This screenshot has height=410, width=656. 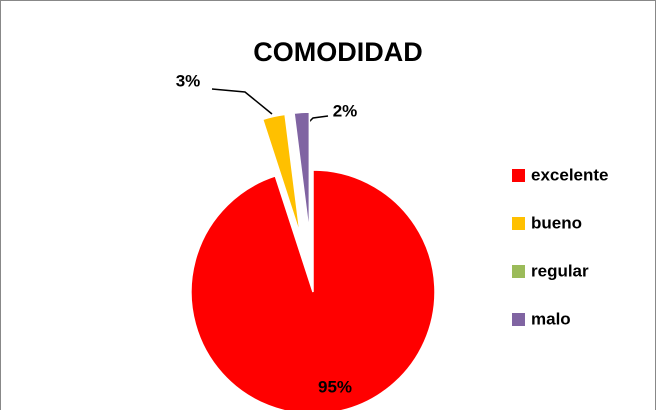 What do you see at coordinates (560, 270) in the screenshot?
I see `legend-label: regular` at bounding box center [560, 270].